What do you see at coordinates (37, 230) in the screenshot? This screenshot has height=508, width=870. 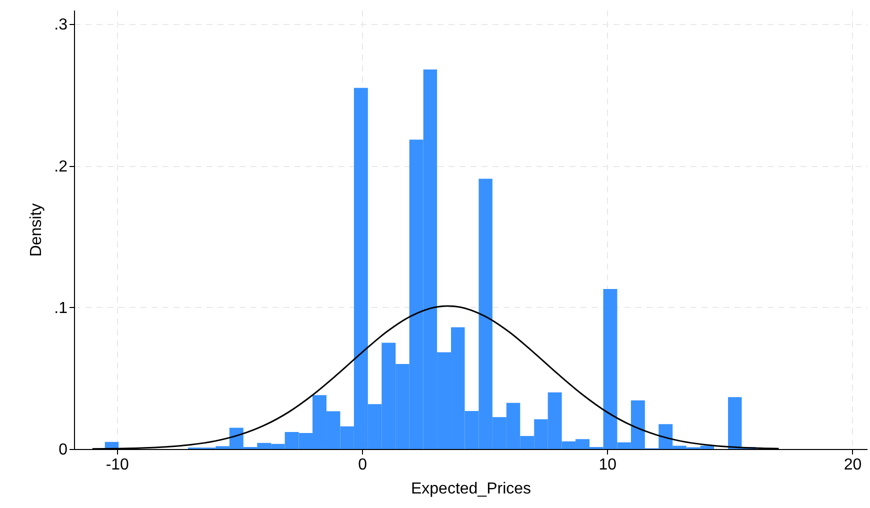 I see `y-axis-title: Density` at bounding box center [37, 230].